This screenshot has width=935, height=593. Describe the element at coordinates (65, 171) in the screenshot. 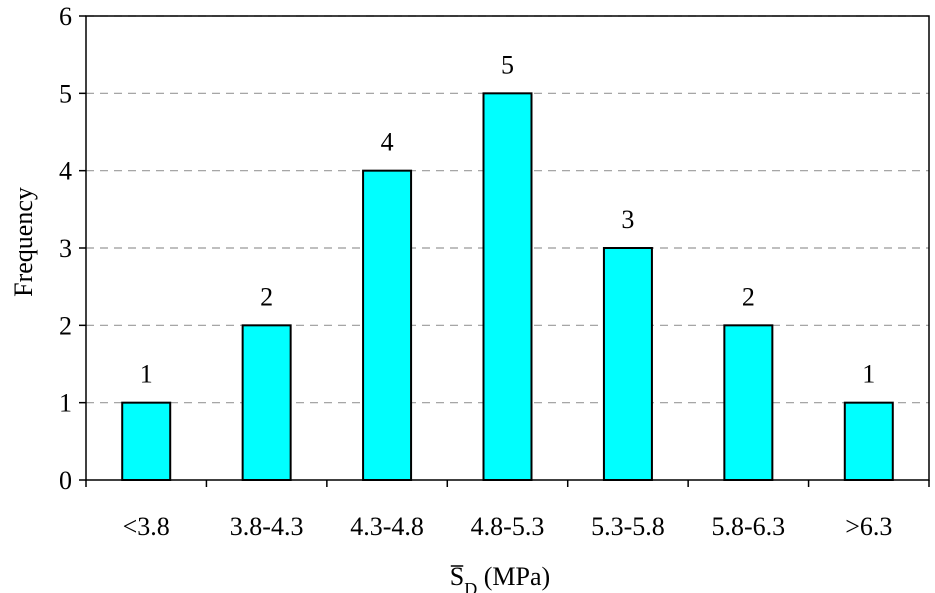

I see `y-tick-label-4: 4` at that location.